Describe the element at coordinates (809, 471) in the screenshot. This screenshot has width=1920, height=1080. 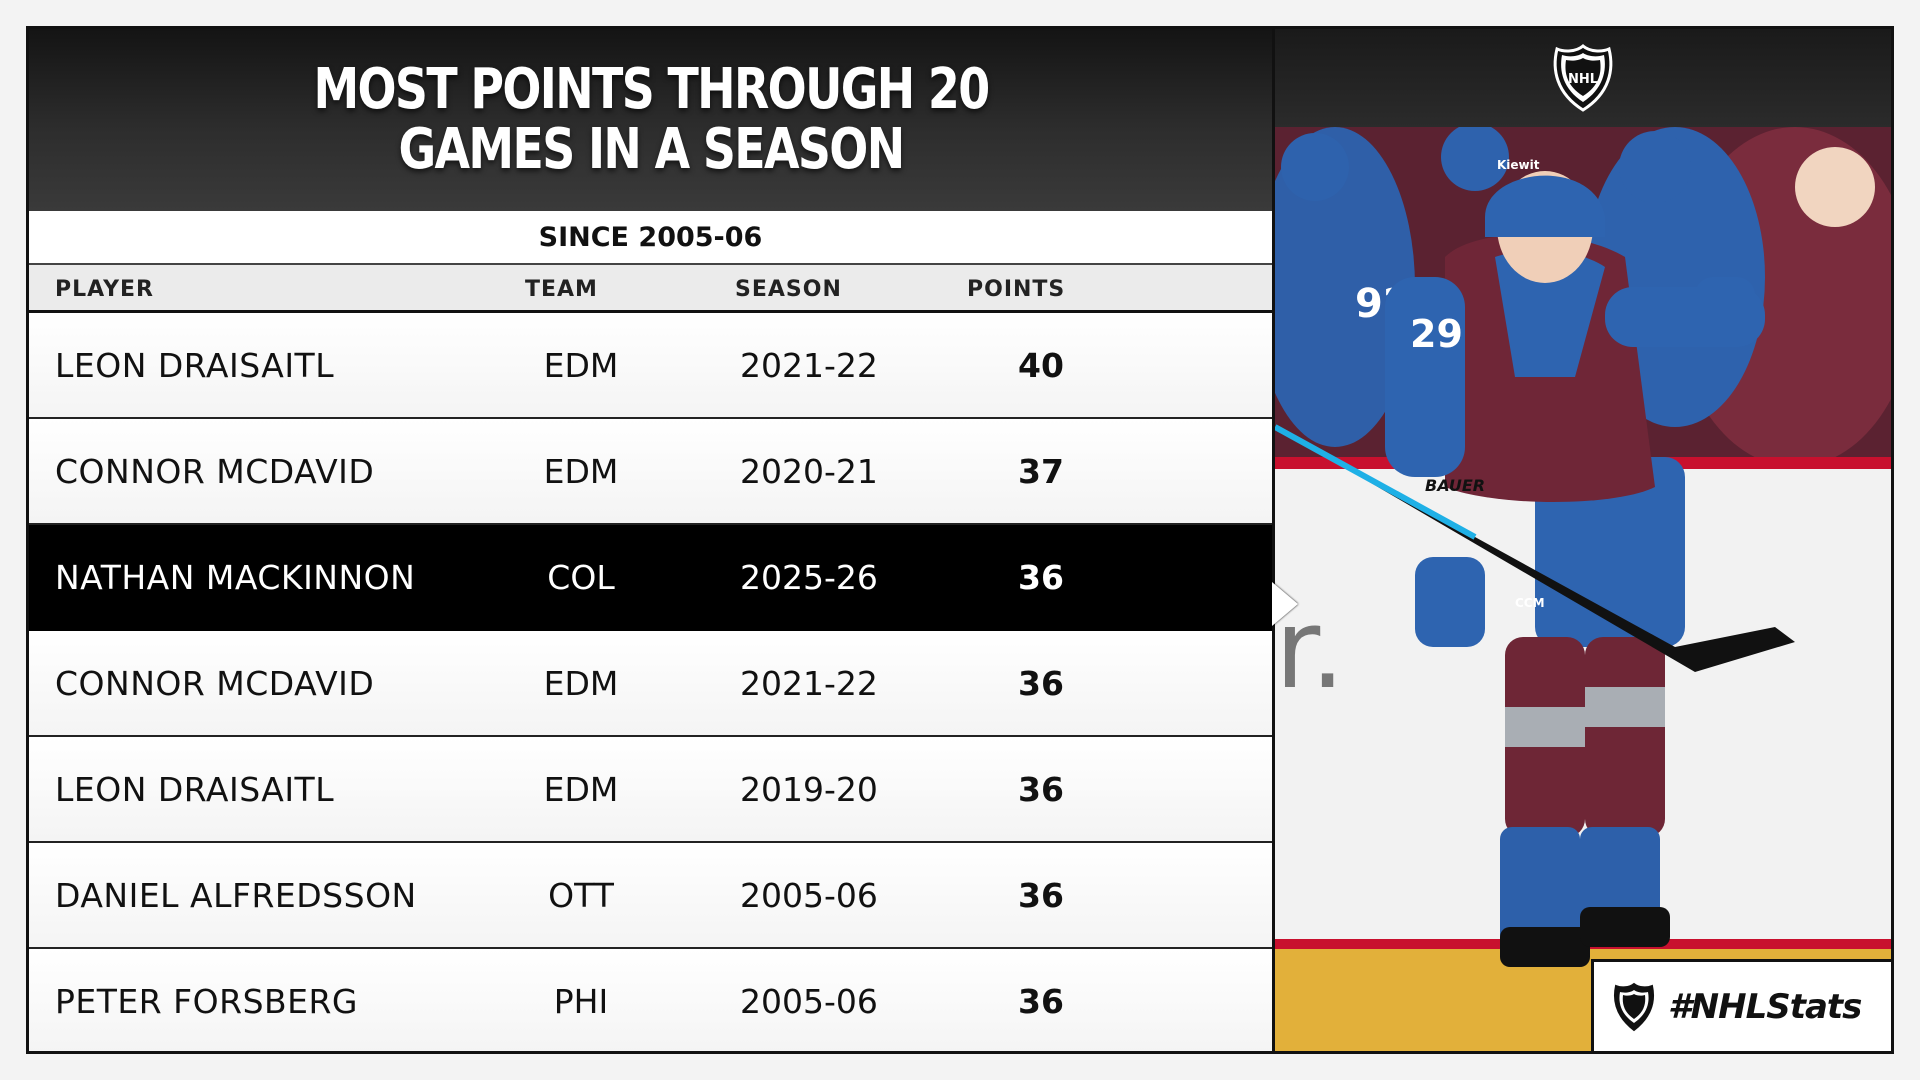
I see `season: 2020-21` at that location.